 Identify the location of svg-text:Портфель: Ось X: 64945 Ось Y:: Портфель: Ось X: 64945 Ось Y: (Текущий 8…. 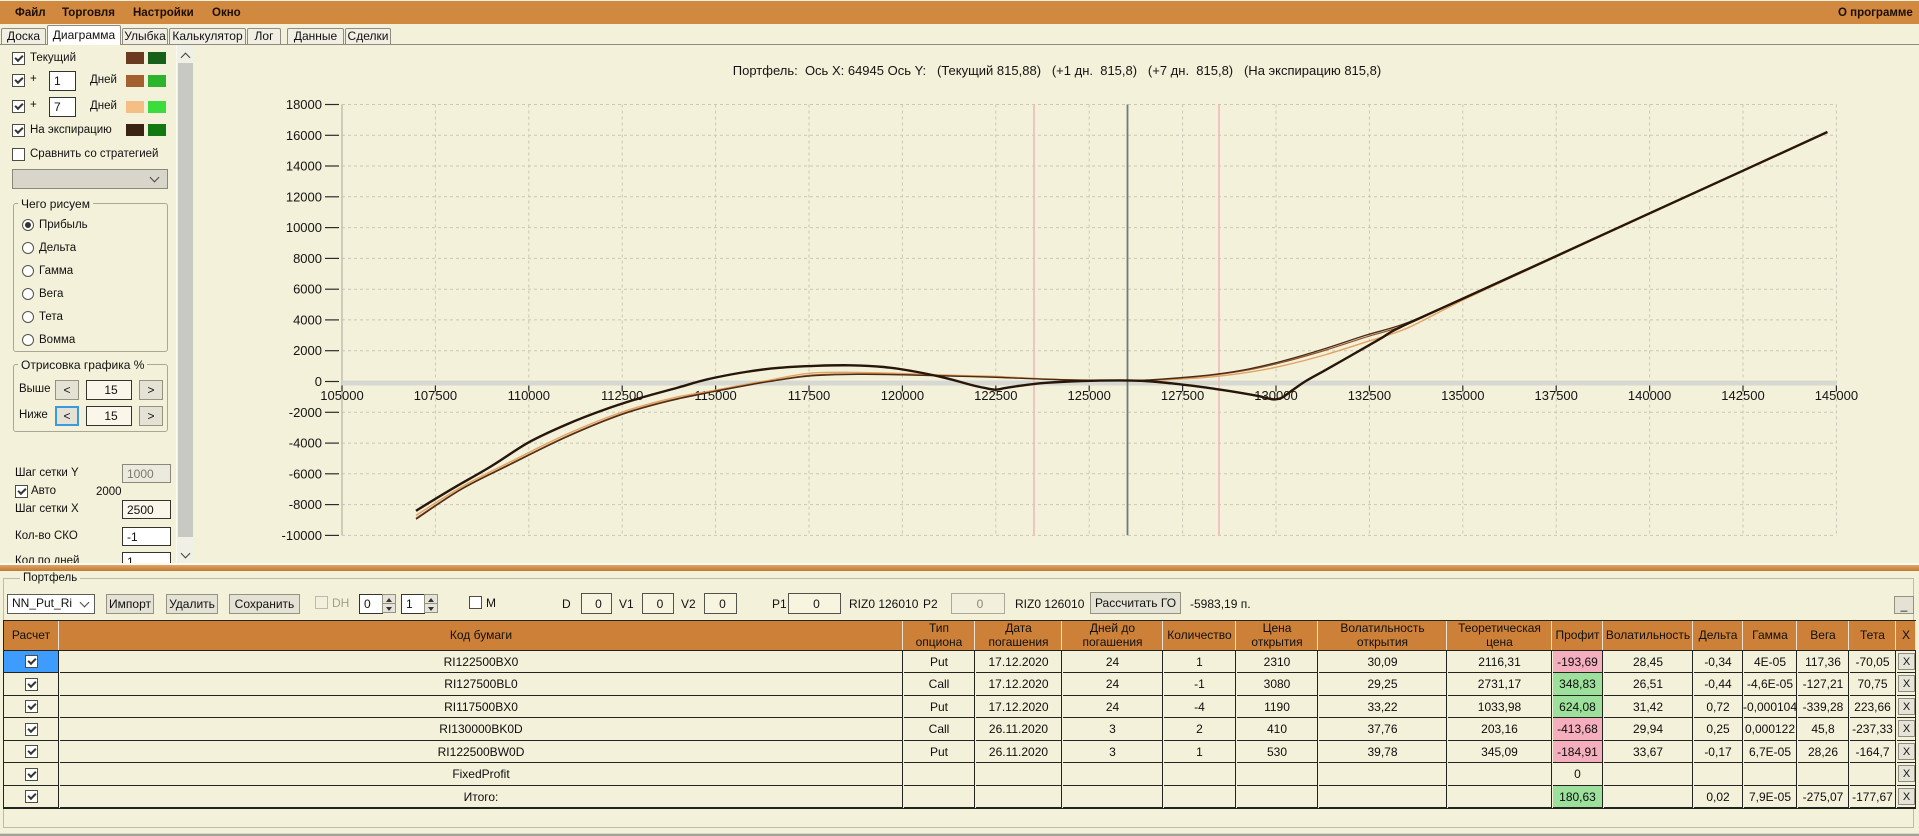
(1057, 70).